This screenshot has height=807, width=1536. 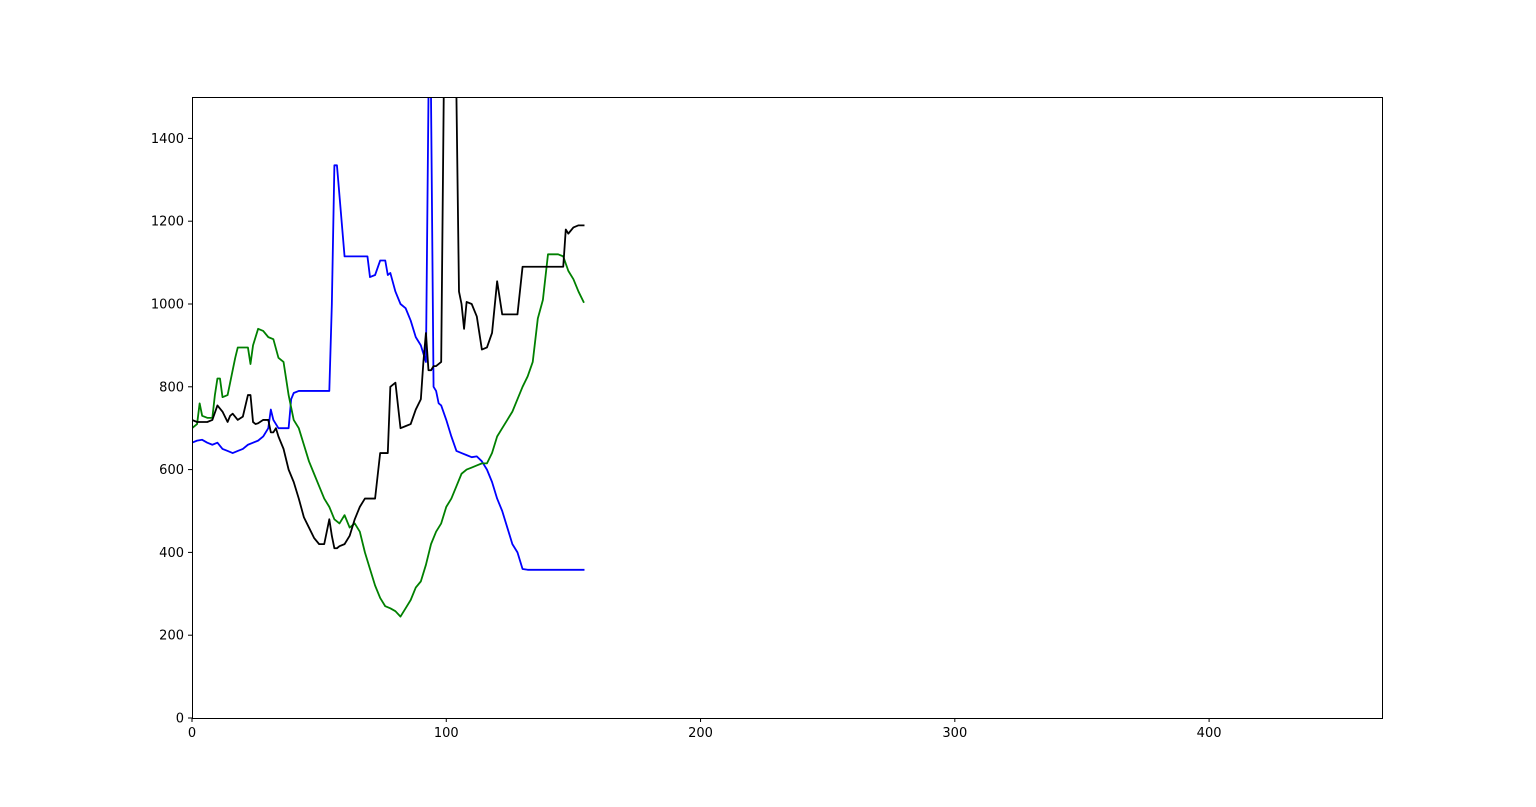 I want to click on y-tick-label: 400, so click(x=171, y=553).